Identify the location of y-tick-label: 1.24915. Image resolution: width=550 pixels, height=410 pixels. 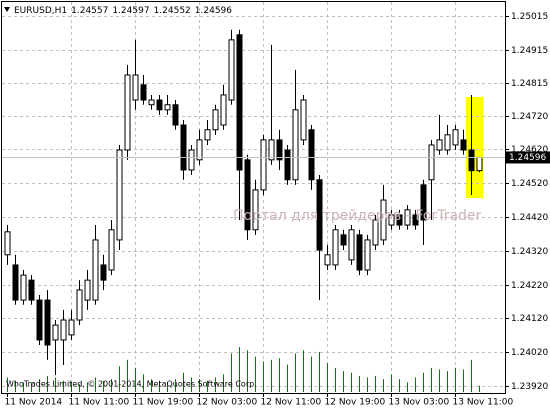
(529, 51).